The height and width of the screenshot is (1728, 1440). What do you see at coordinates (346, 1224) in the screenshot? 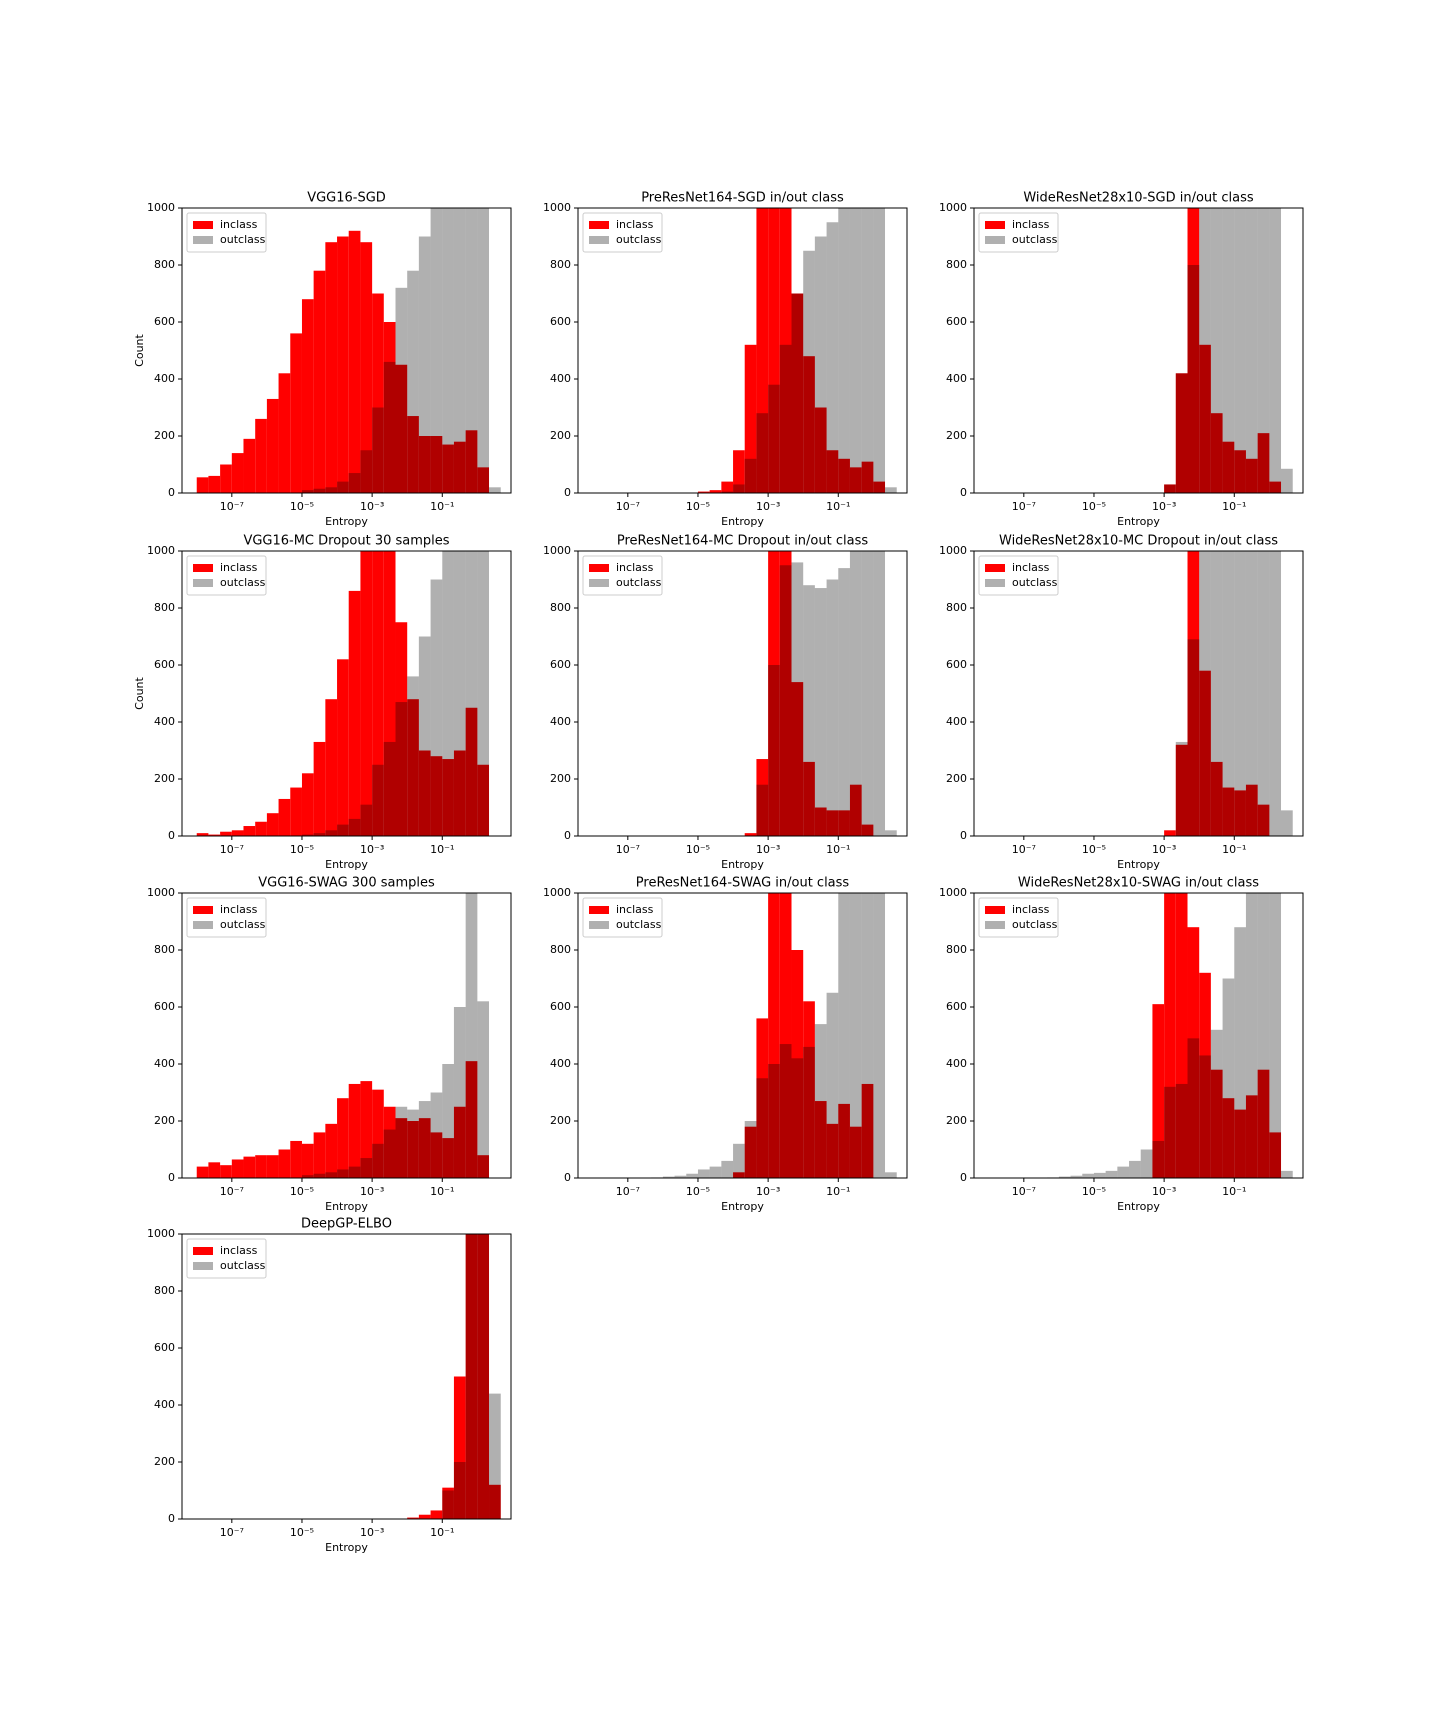
I see `chart-title: DeepGP-ELBO` at bounding box center [346, 1224].